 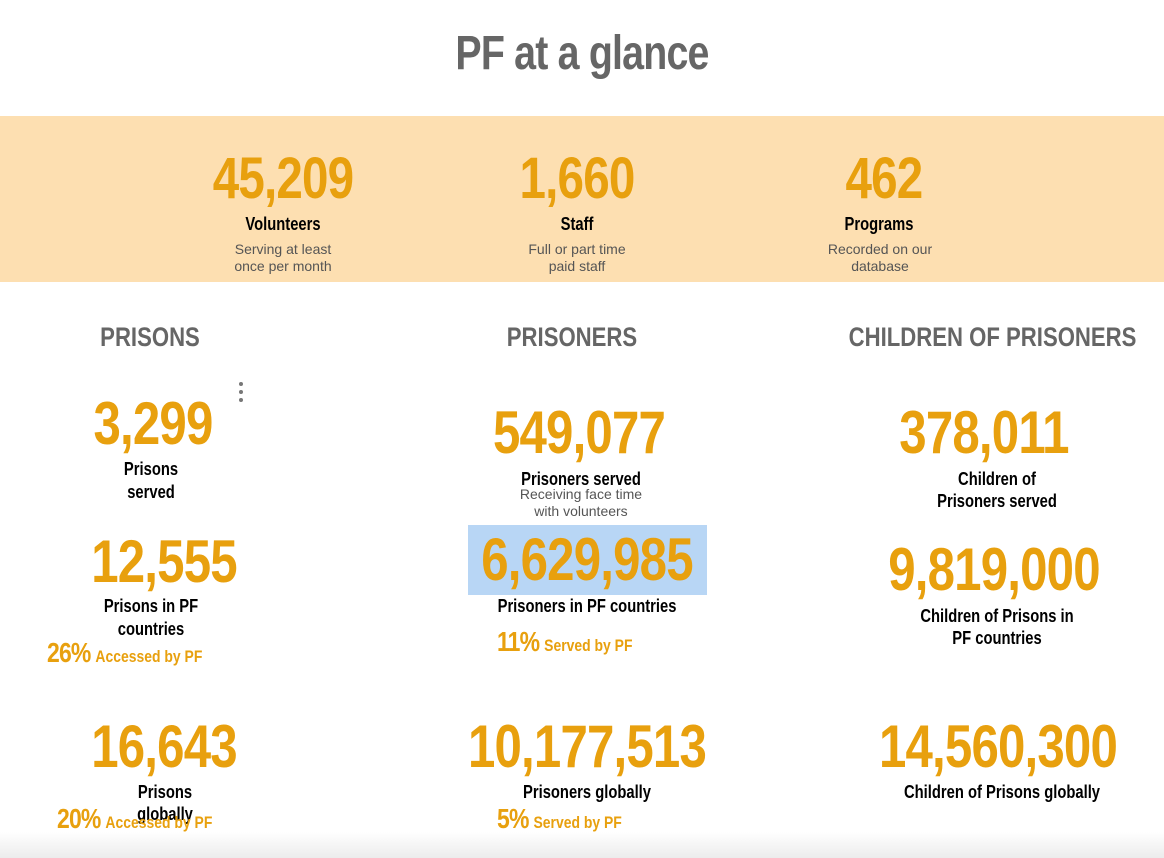 I want to click on page-title: PF at a glance, so click(x=582, y=53).